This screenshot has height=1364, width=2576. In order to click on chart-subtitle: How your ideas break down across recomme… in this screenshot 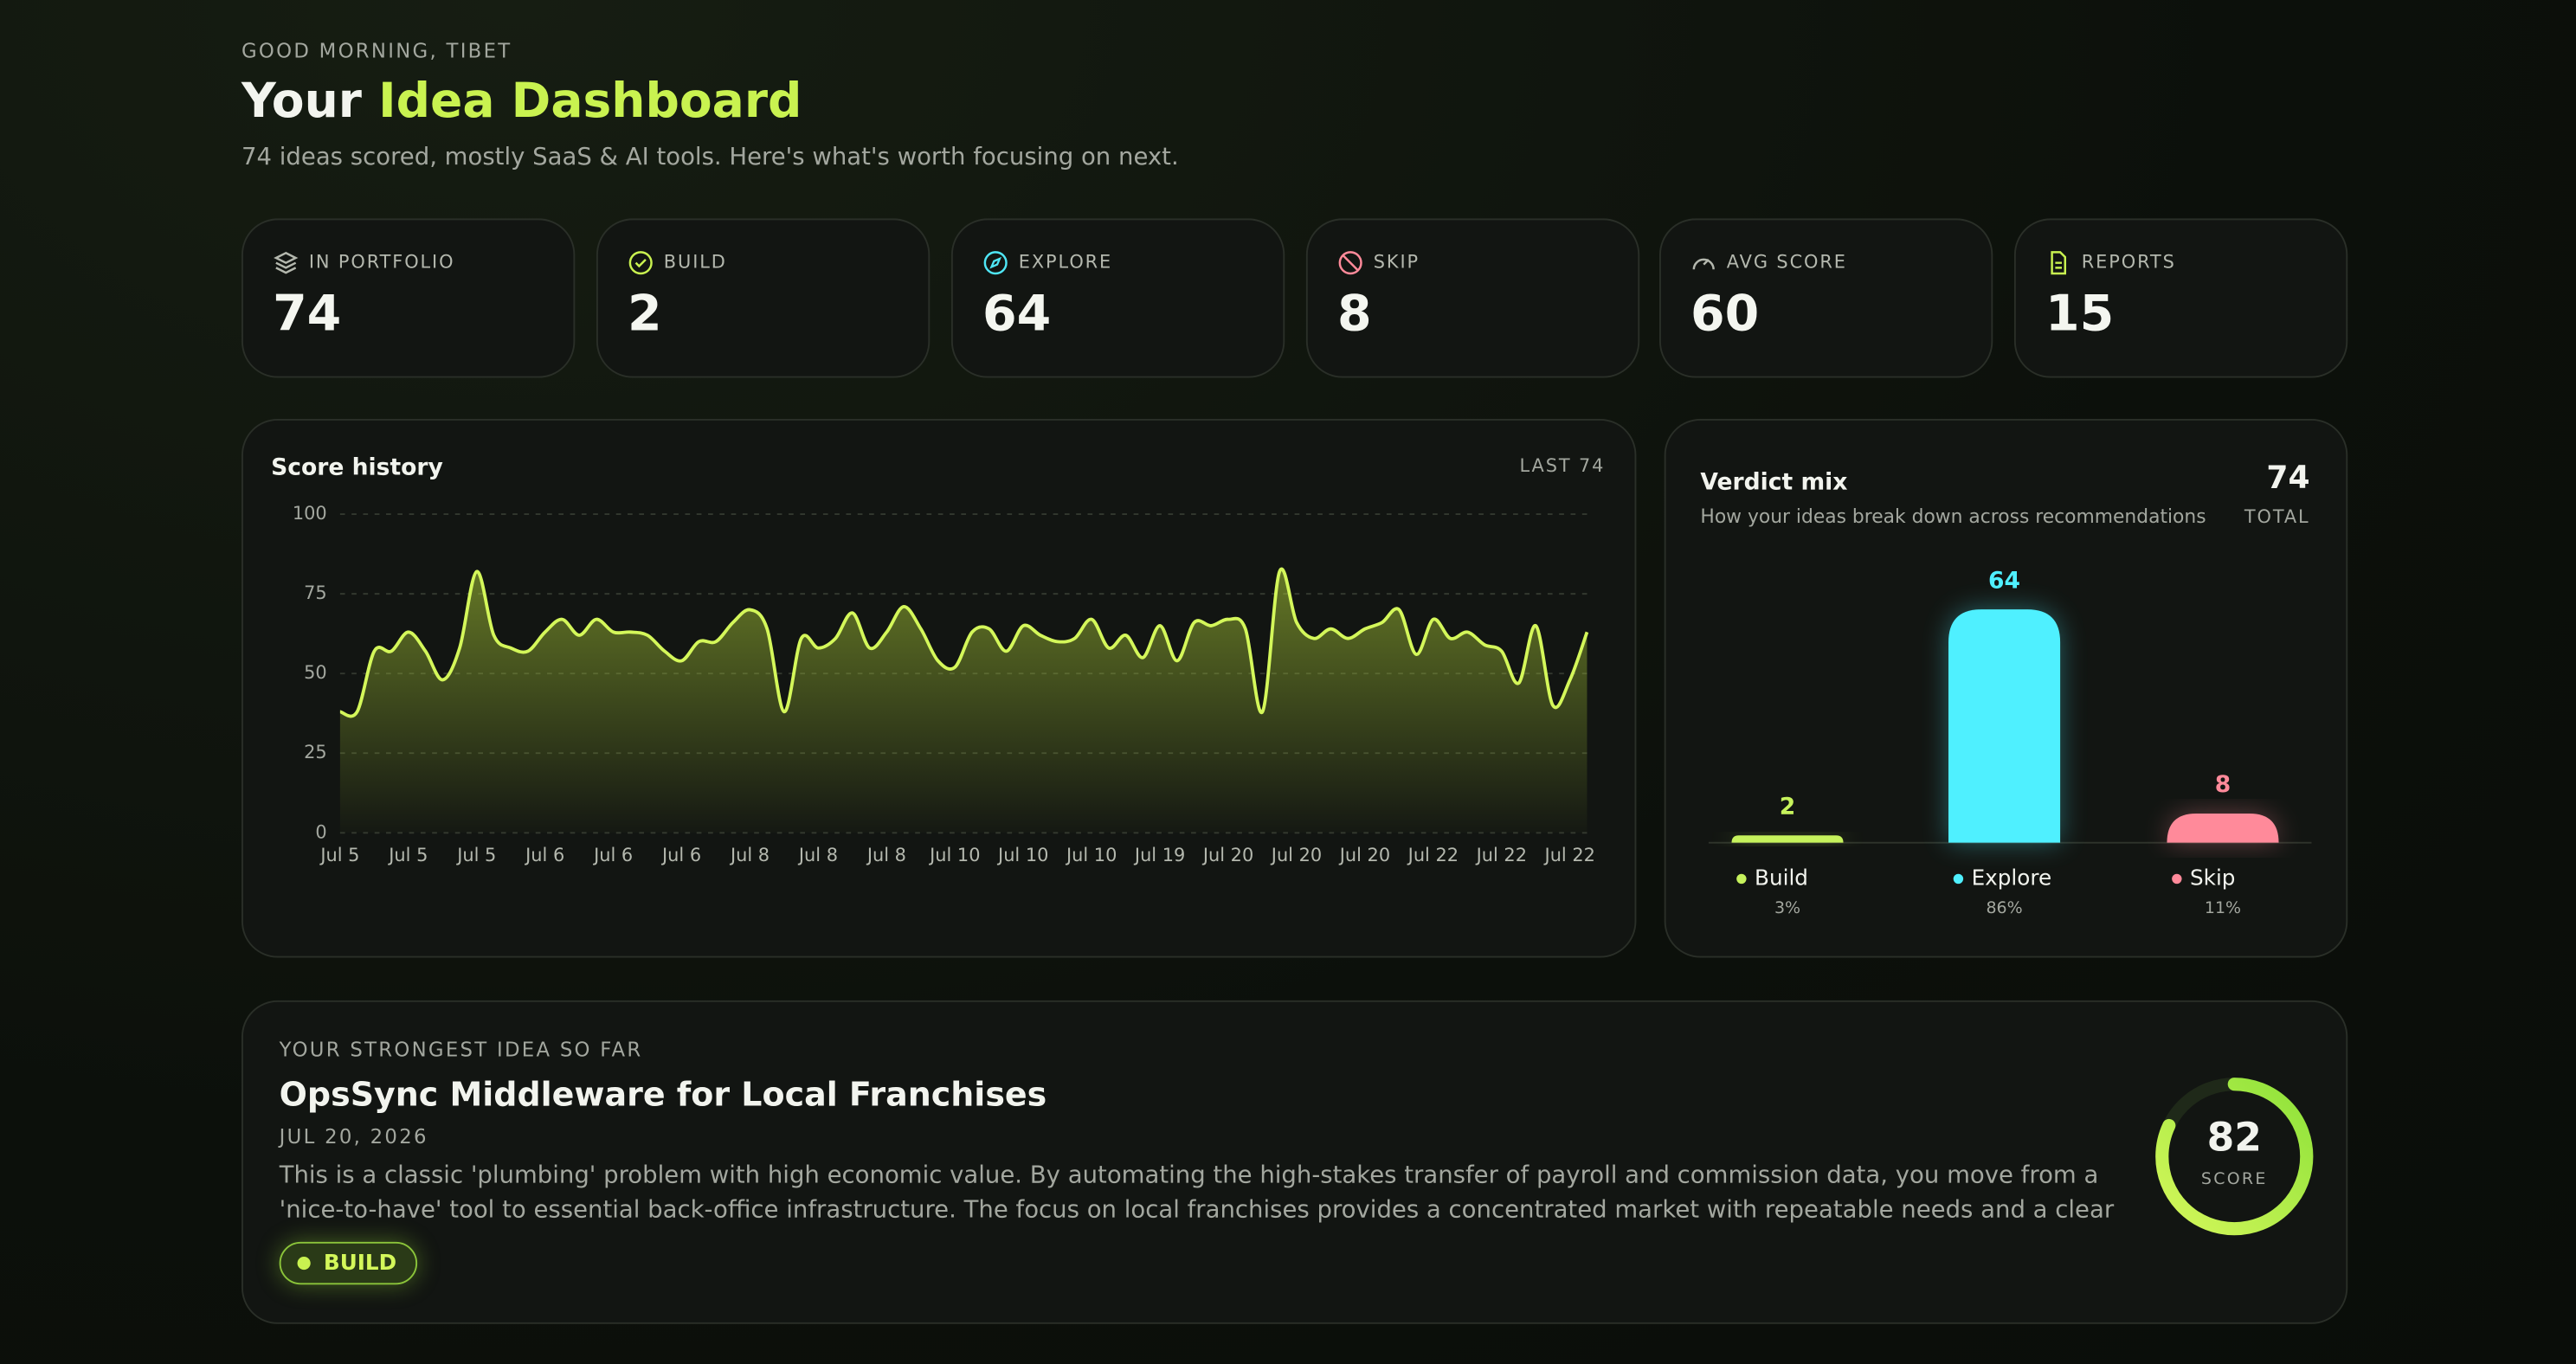, I will do `click(1953, 517)`.